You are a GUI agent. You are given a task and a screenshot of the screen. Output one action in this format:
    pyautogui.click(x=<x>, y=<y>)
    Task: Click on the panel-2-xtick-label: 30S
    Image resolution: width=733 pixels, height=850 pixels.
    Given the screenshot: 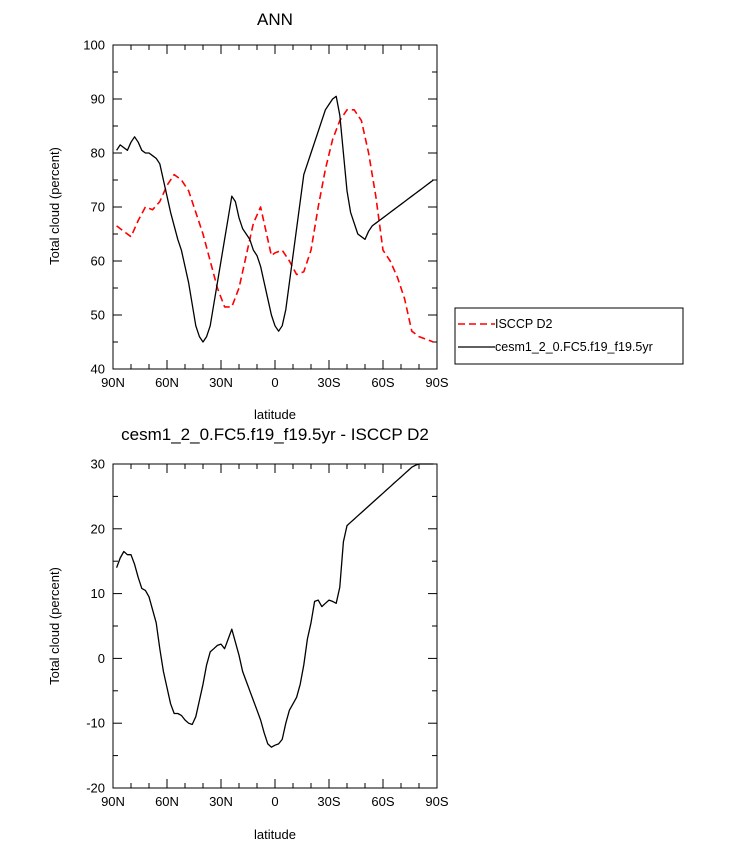 What is the action you would take?
    pyautogui.click(x=328, y=801)
    